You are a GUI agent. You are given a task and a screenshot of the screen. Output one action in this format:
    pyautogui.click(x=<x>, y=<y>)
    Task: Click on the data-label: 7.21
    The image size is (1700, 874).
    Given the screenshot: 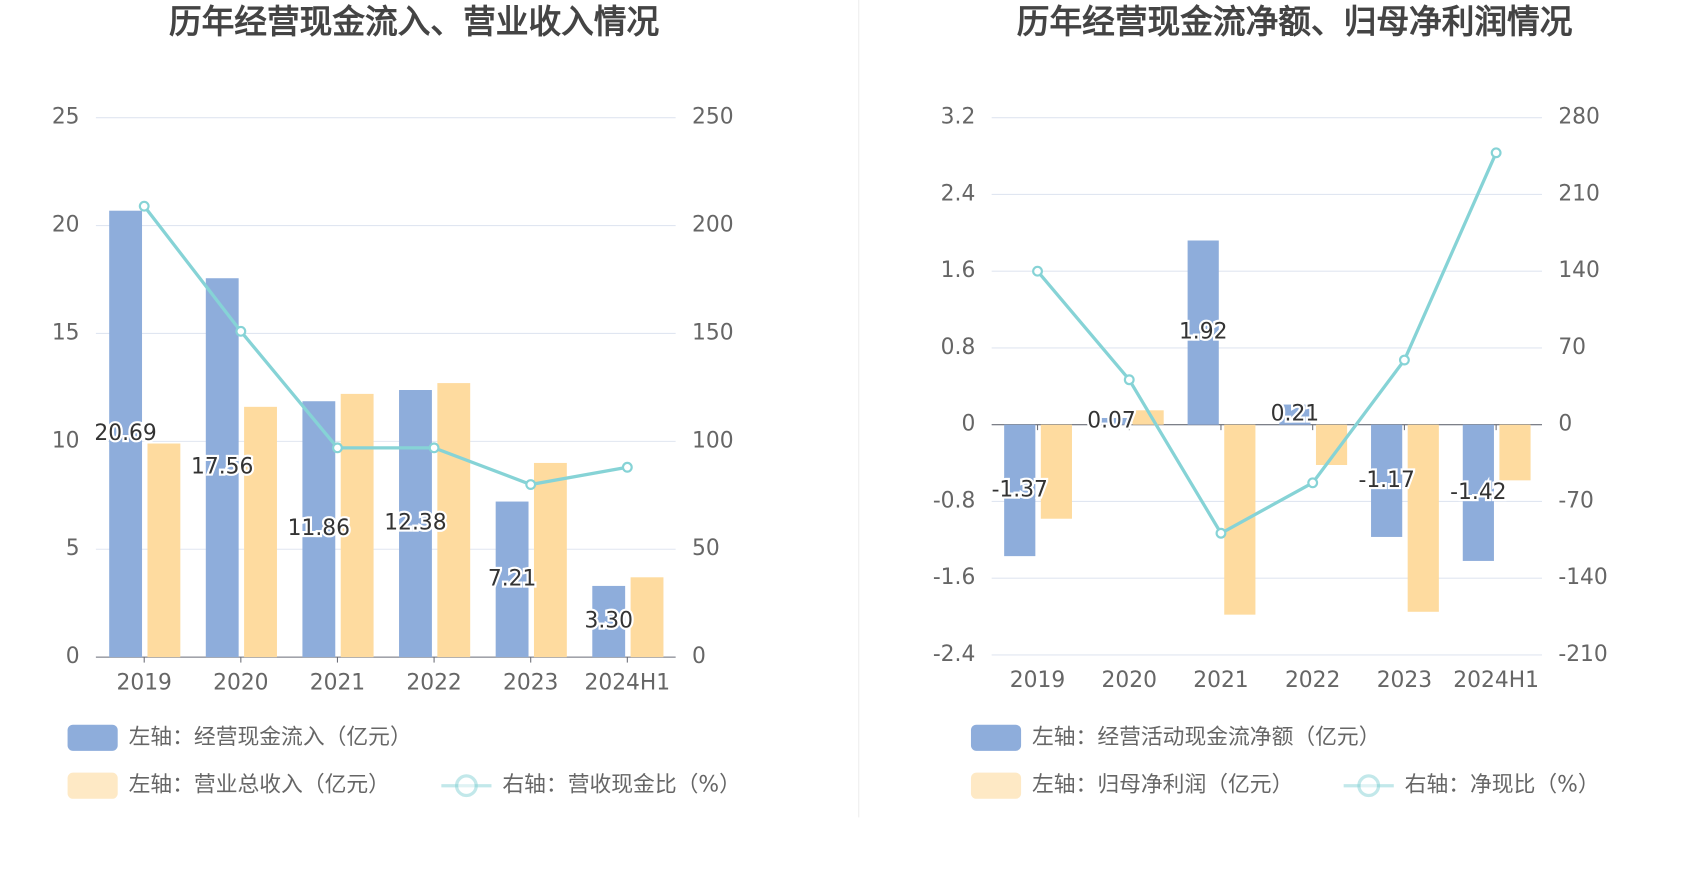 What is the action you would take?
    pyautogui.click(x=512, y=578)
    